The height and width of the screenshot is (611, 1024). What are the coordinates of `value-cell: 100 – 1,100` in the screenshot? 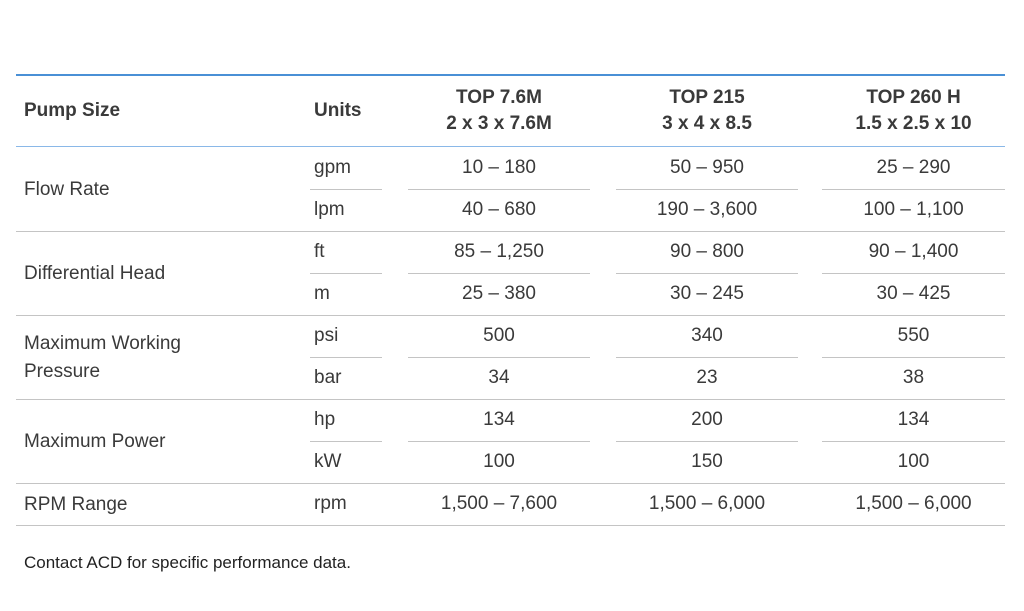 It's located at (913, 209).